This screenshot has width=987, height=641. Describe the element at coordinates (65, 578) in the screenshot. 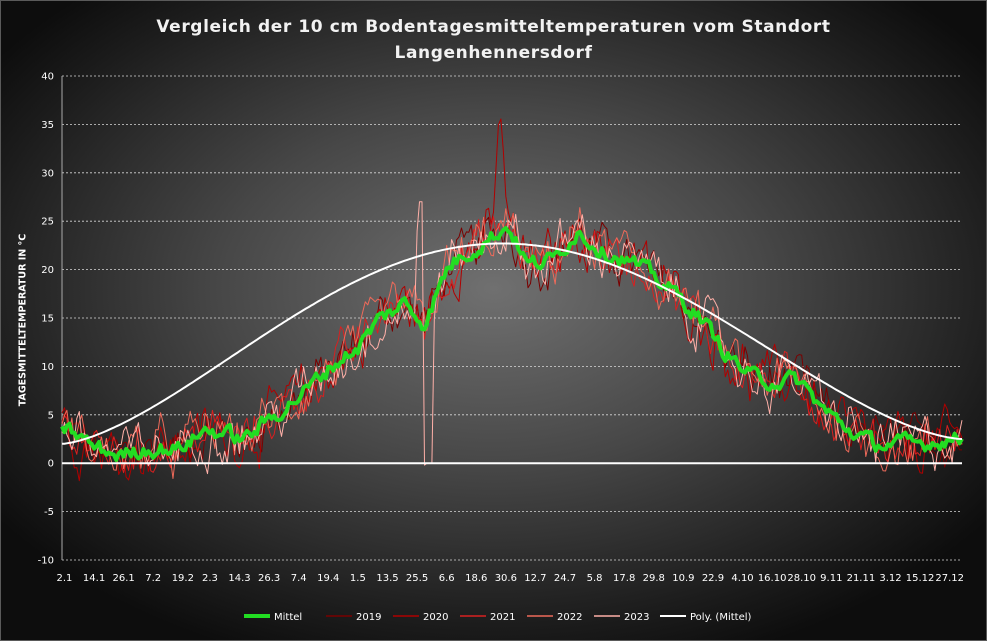

I see `x-tick-label: 2.1` at that location.